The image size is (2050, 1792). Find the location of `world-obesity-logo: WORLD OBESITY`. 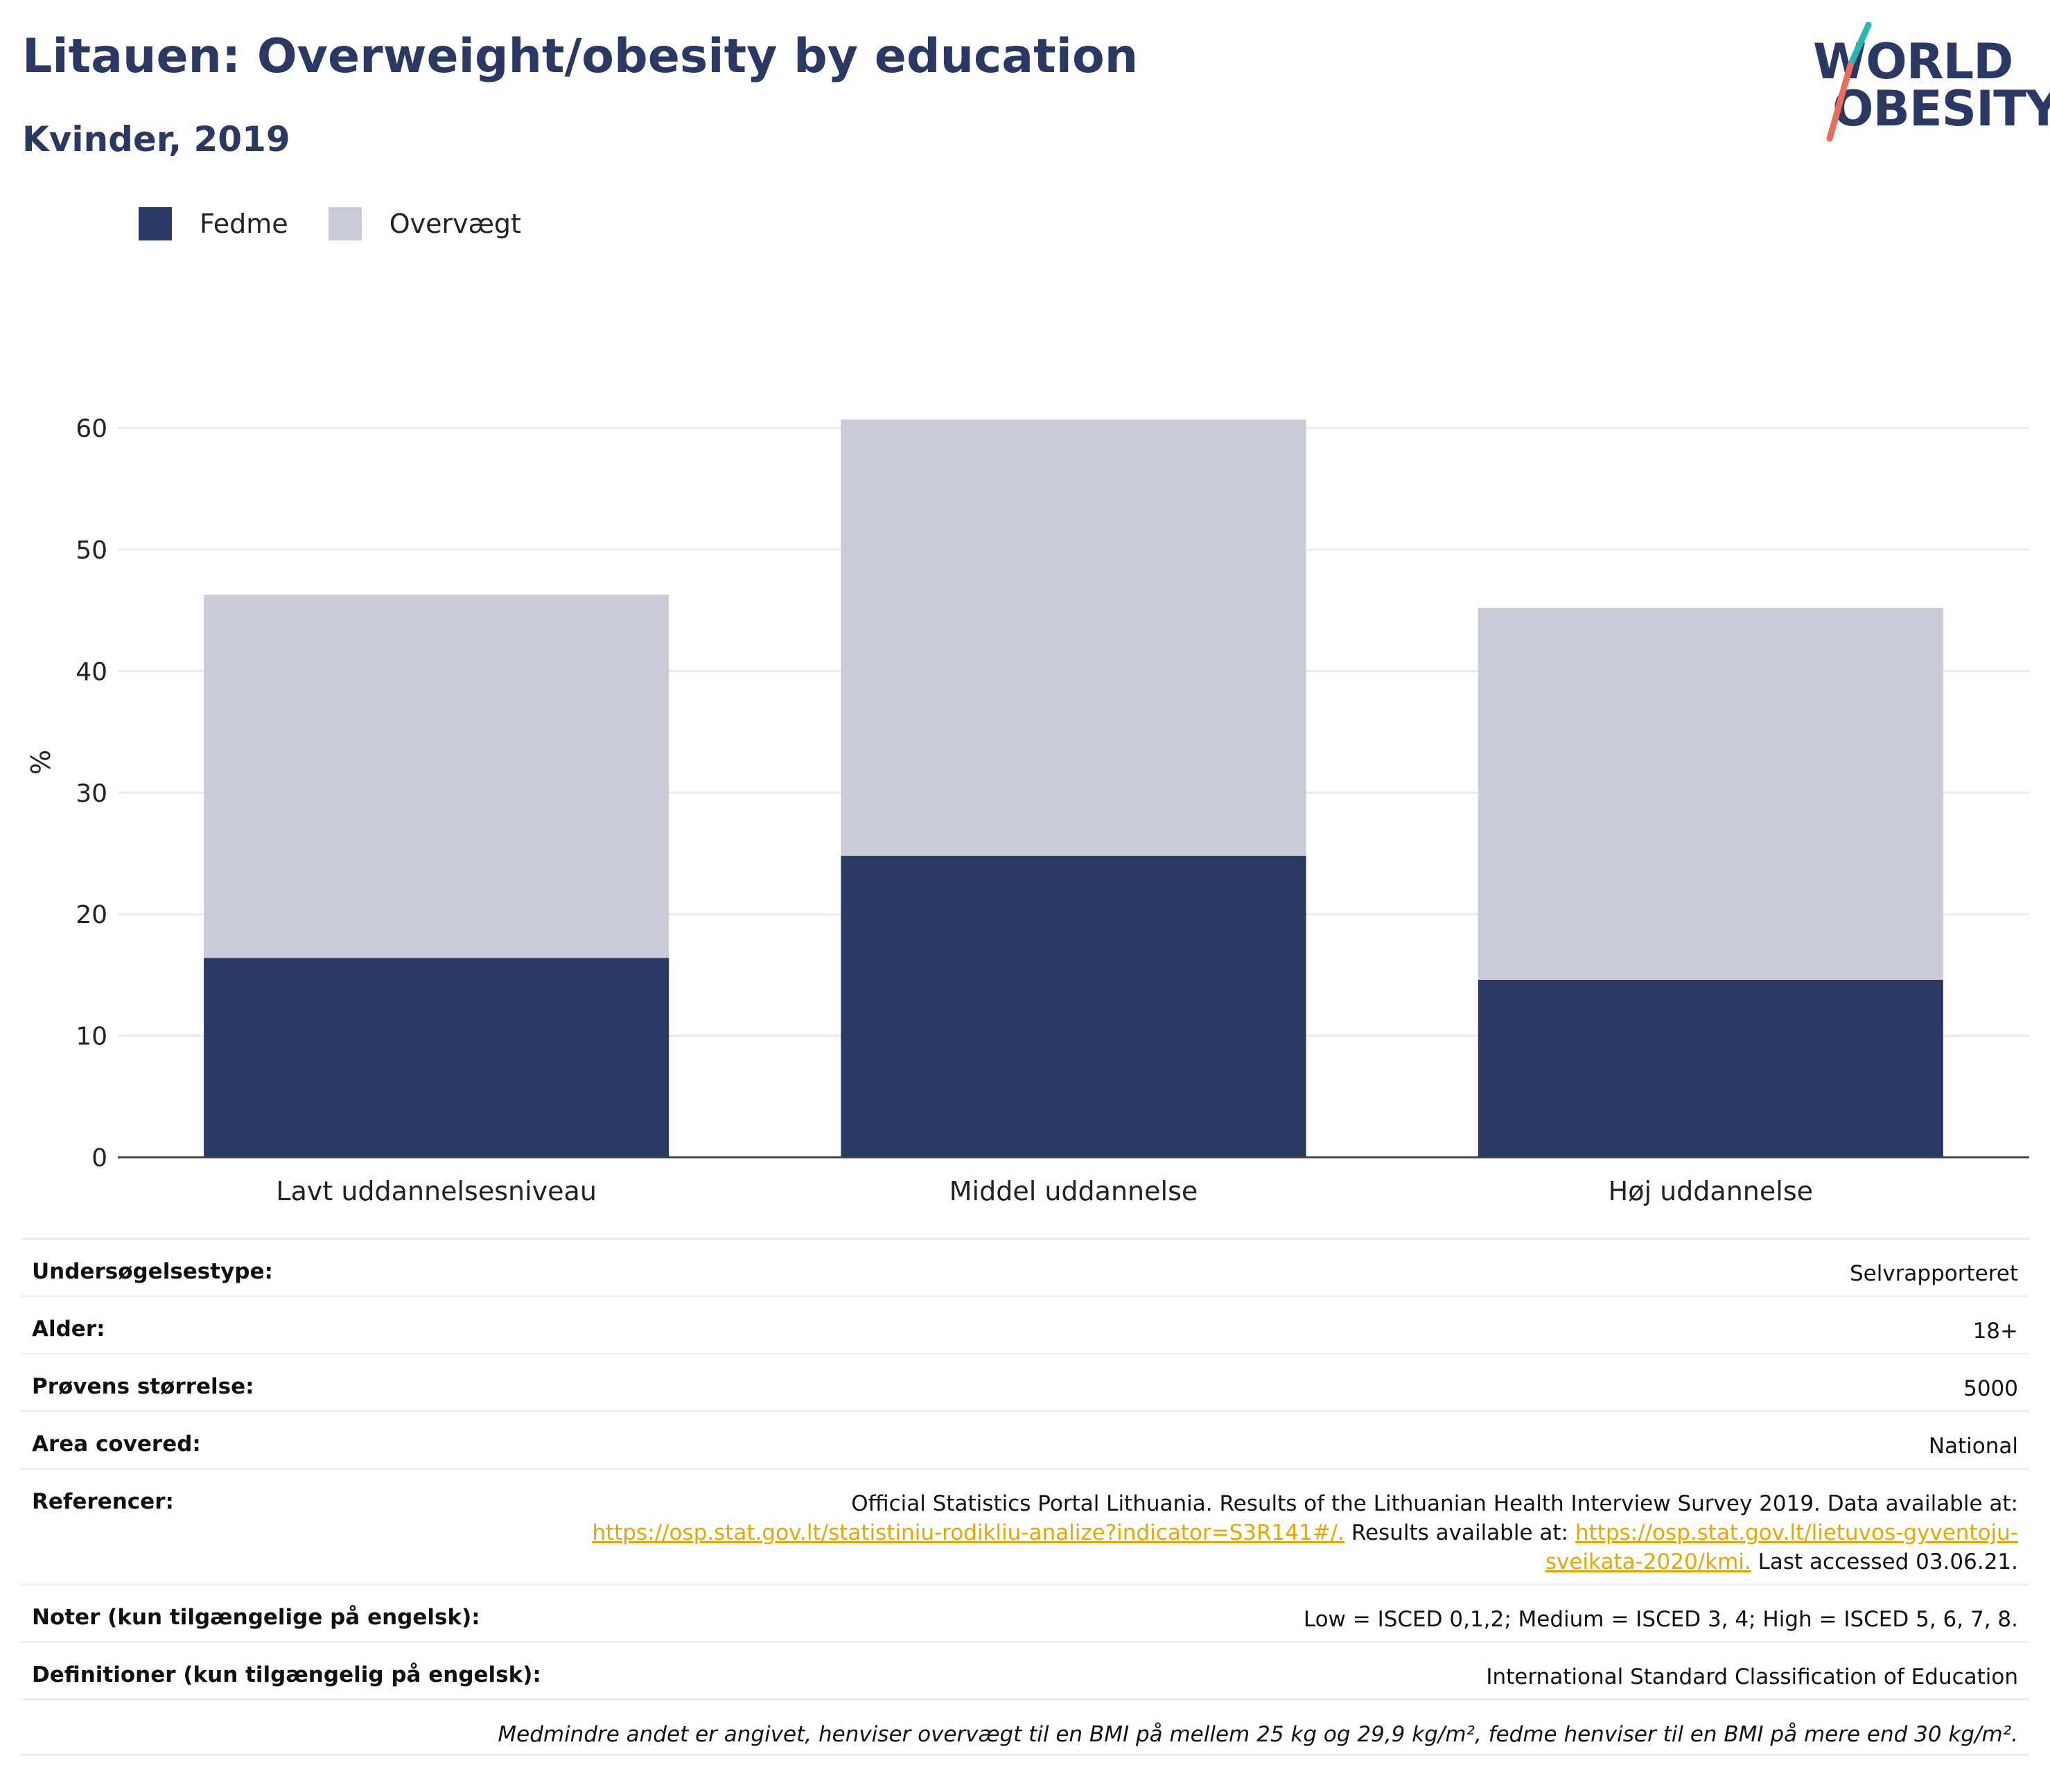

world-obesity-logo: WORLD OBESITY is located at coordinates (1929, 84).